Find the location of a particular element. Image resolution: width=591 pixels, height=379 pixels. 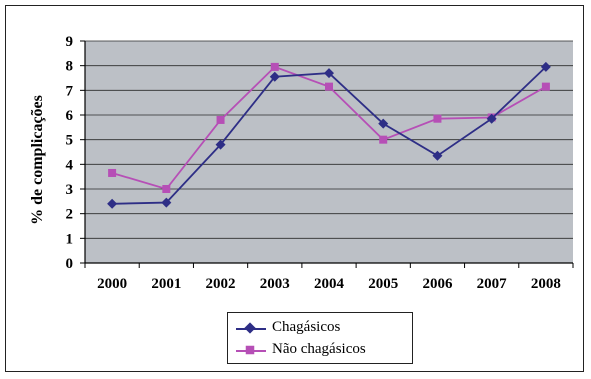

y-tick-label: 6 is located at coordinates (70, 116).